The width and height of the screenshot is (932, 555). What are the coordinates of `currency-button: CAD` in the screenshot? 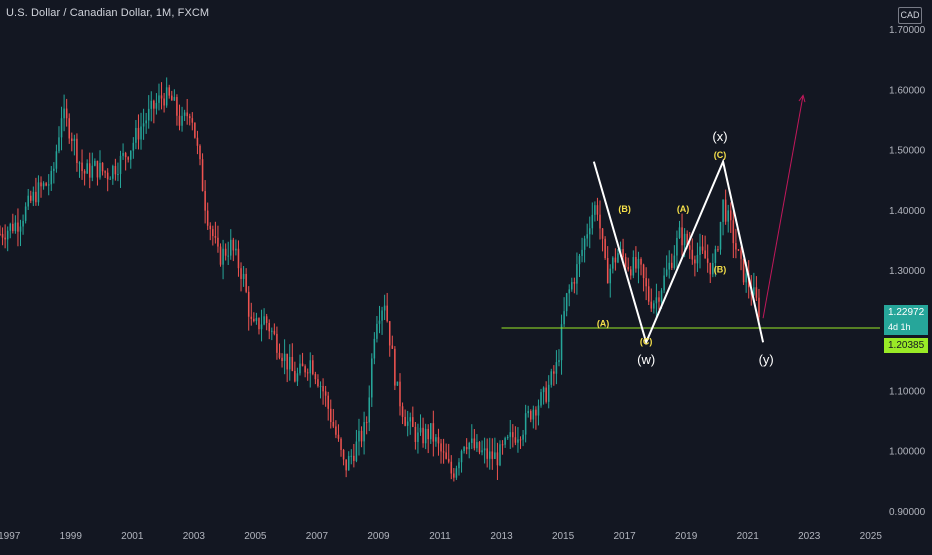 It's located at (910, 15).